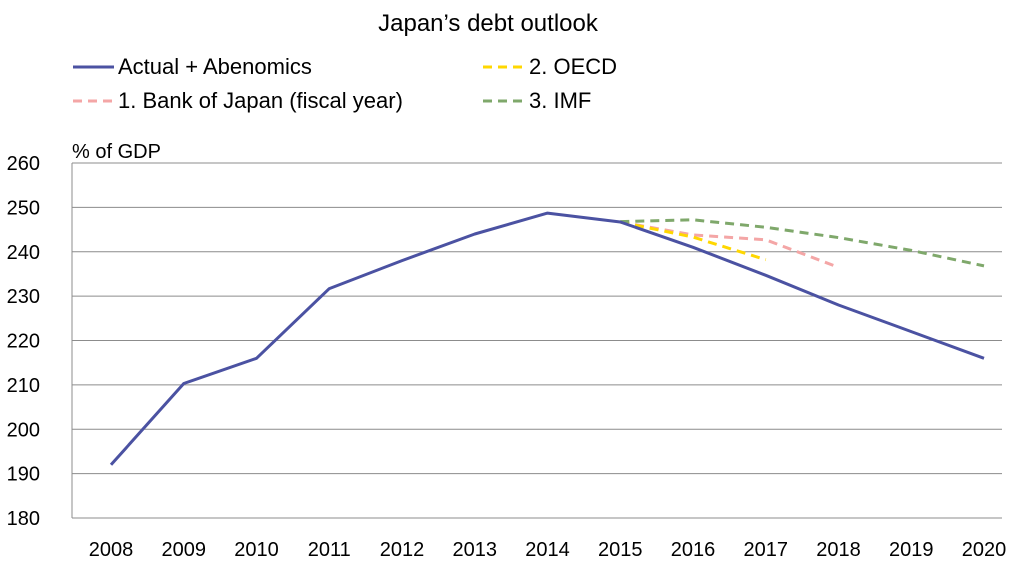 This screenshot has width=1011, height=561. What do you see at coordinates (23, 386) in the screenshot?
I see `y-tick-label: 210` at bounding box center [23, 386].